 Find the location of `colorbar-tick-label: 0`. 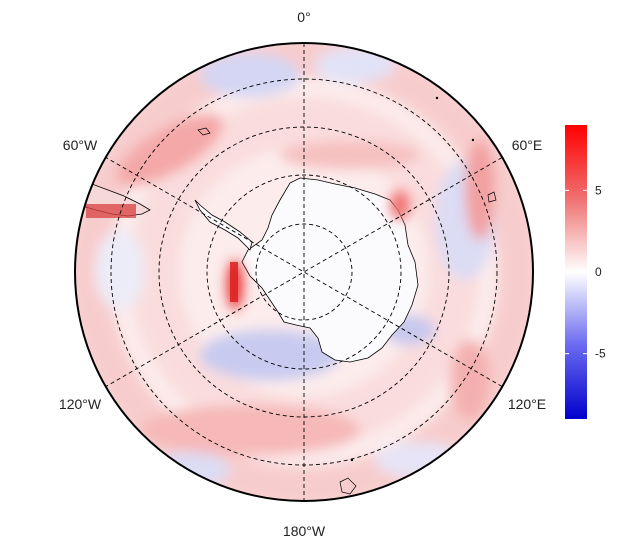

colorbar-tick-label: 0 is located at coordinates (598, 272).